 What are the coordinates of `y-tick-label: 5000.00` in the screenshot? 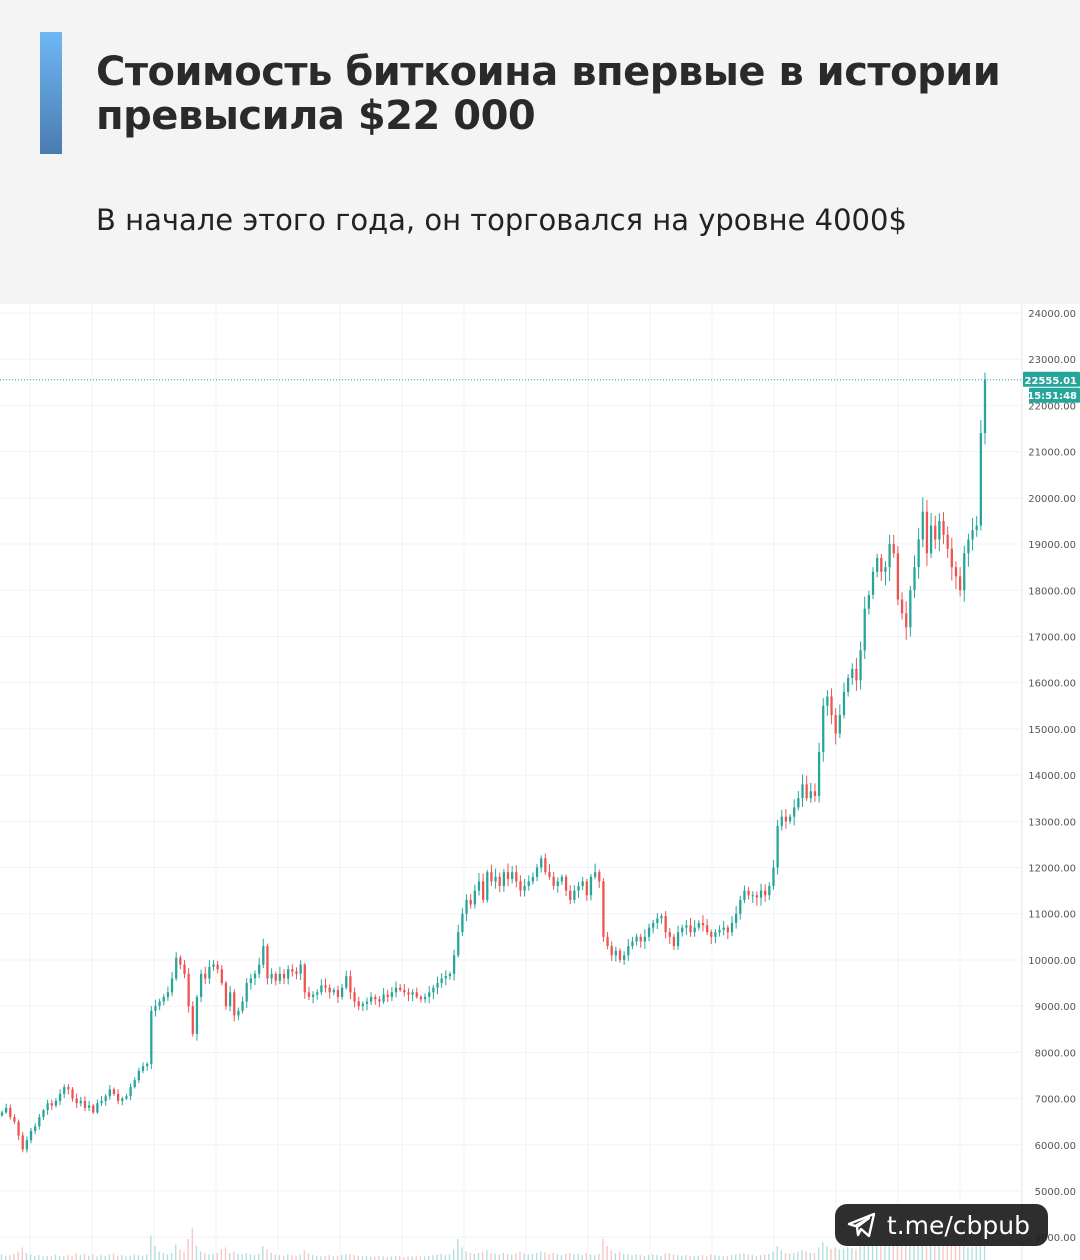 It's located at (1055, 1192).